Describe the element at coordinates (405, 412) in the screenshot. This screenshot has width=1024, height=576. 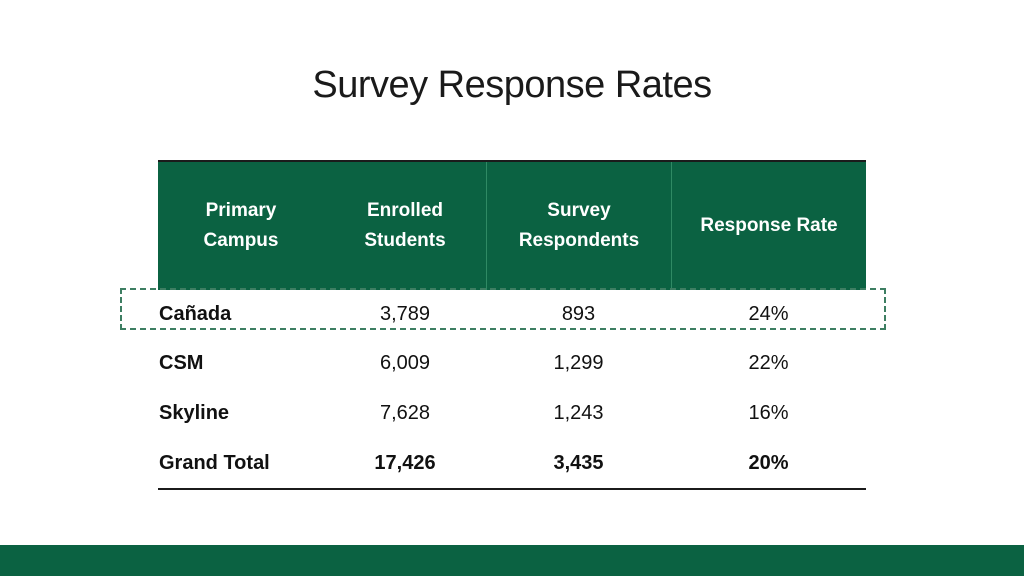
I see `enrolled-cell: 7,628` at that location.